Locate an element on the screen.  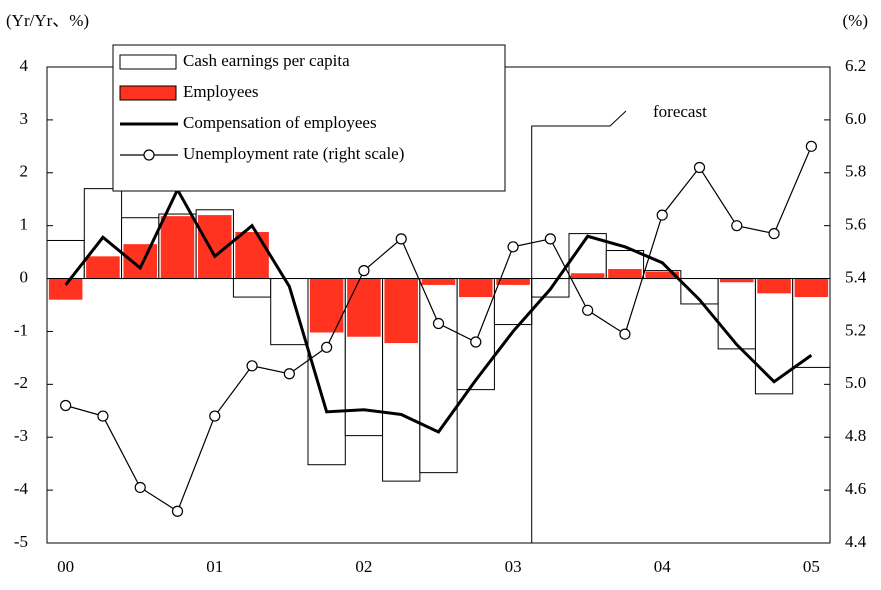
legend-label: Unemployment rate (right scale) is located at coordinates (293, 153).